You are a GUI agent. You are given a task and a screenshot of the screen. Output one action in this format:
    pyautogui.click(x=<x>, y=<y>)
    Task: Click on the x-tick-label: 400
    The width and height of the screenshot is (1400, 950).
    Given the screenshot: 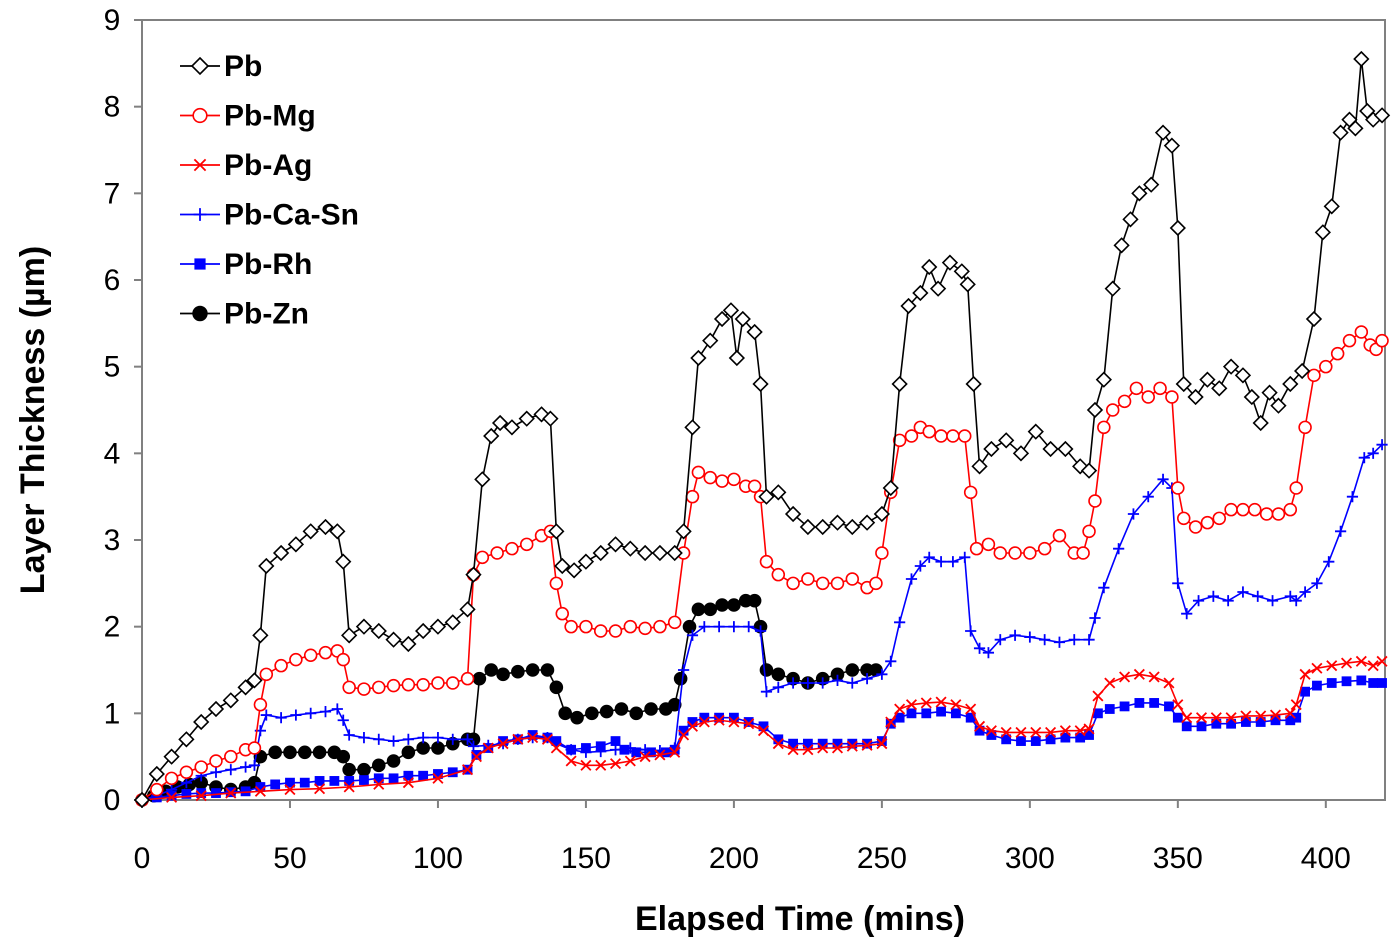 What is the action you would take?
    pyautogui.click(x=1326, y=858)
    